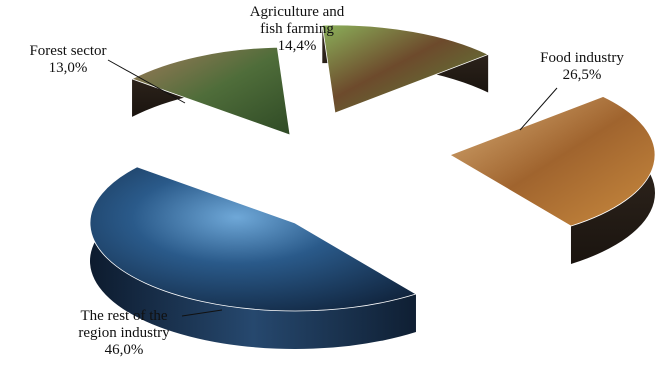  I want to click on slice-agriculture-fish-farming-top, so click(405, 69).